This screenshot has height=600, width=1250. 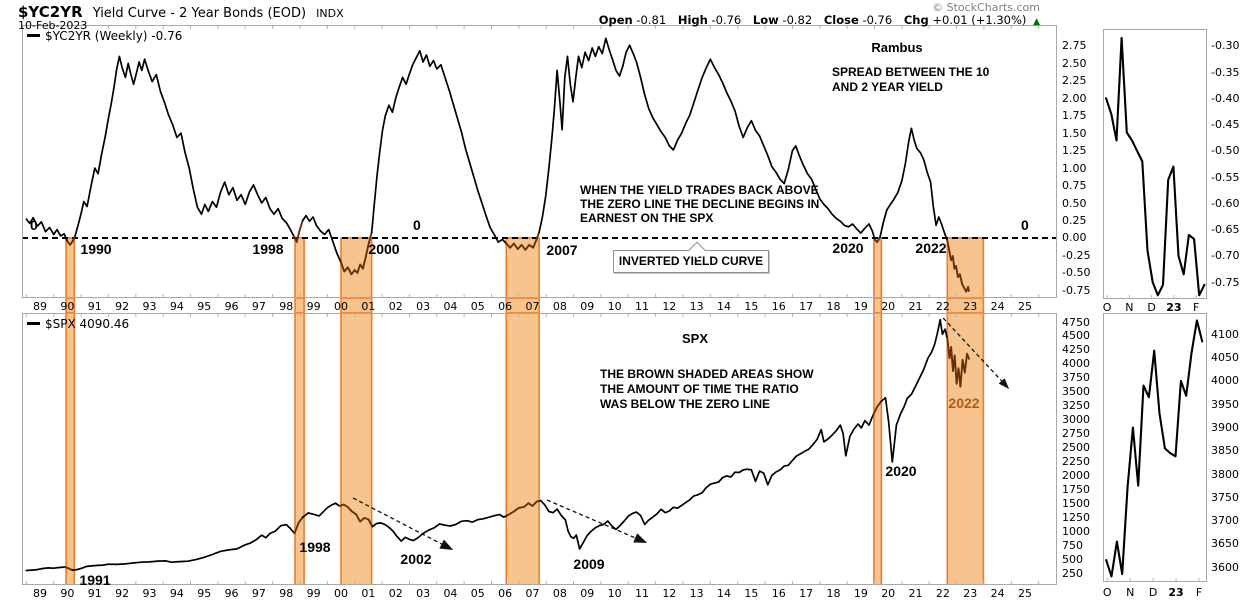 I want to click on x-axis-label: 97, so click(x=258, y=593).